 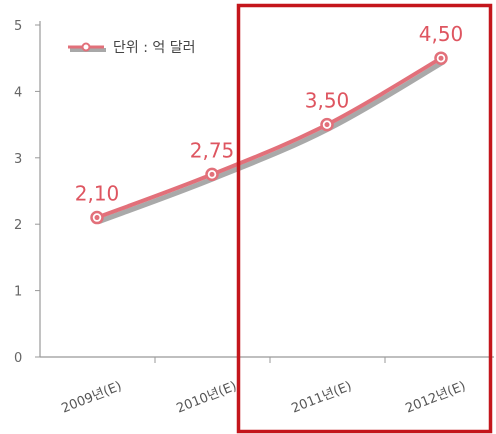 What do you see at coordinates (212, 150) in the screenshot?
I see `data-label: 2,75` at bounding box center [212, 150].